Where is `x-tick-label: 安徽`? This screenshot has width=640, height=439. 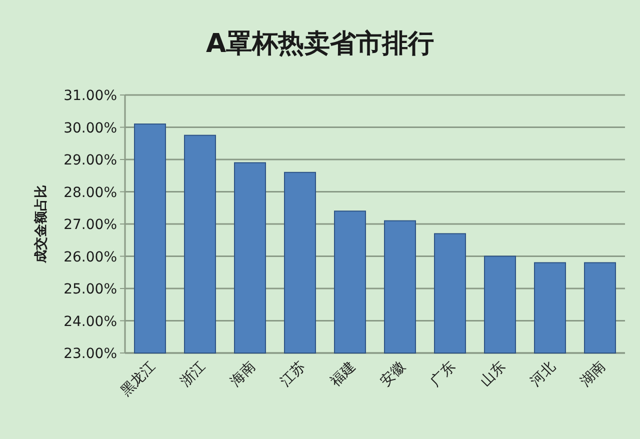
x-tick-label: 安徽 is located at coordinates (393, 374).